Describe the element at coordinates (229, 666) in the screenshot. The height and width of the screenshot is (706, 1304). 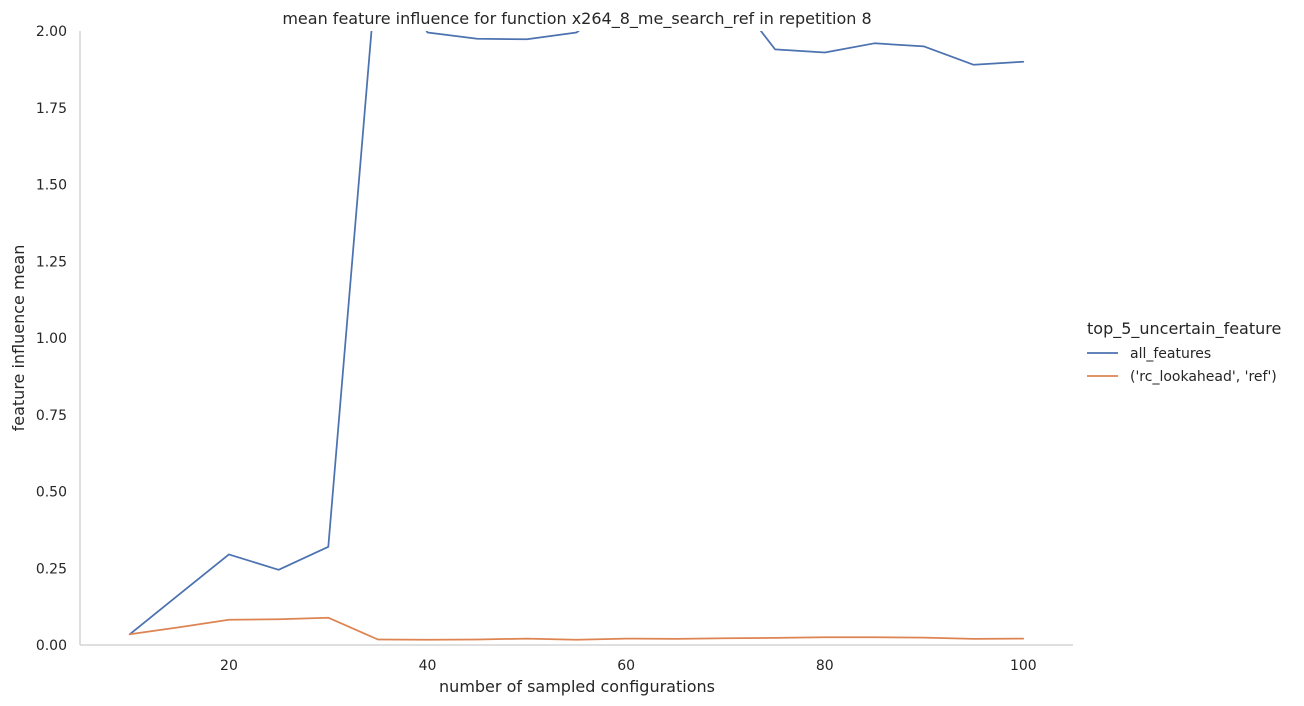
I see `x-tick-label: 20` at that location.